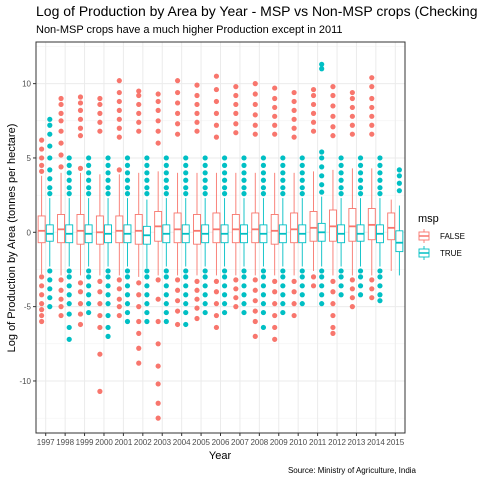 The image size is (480, 485). I want to click on x-tick-label: 2007, so click(240, 442).